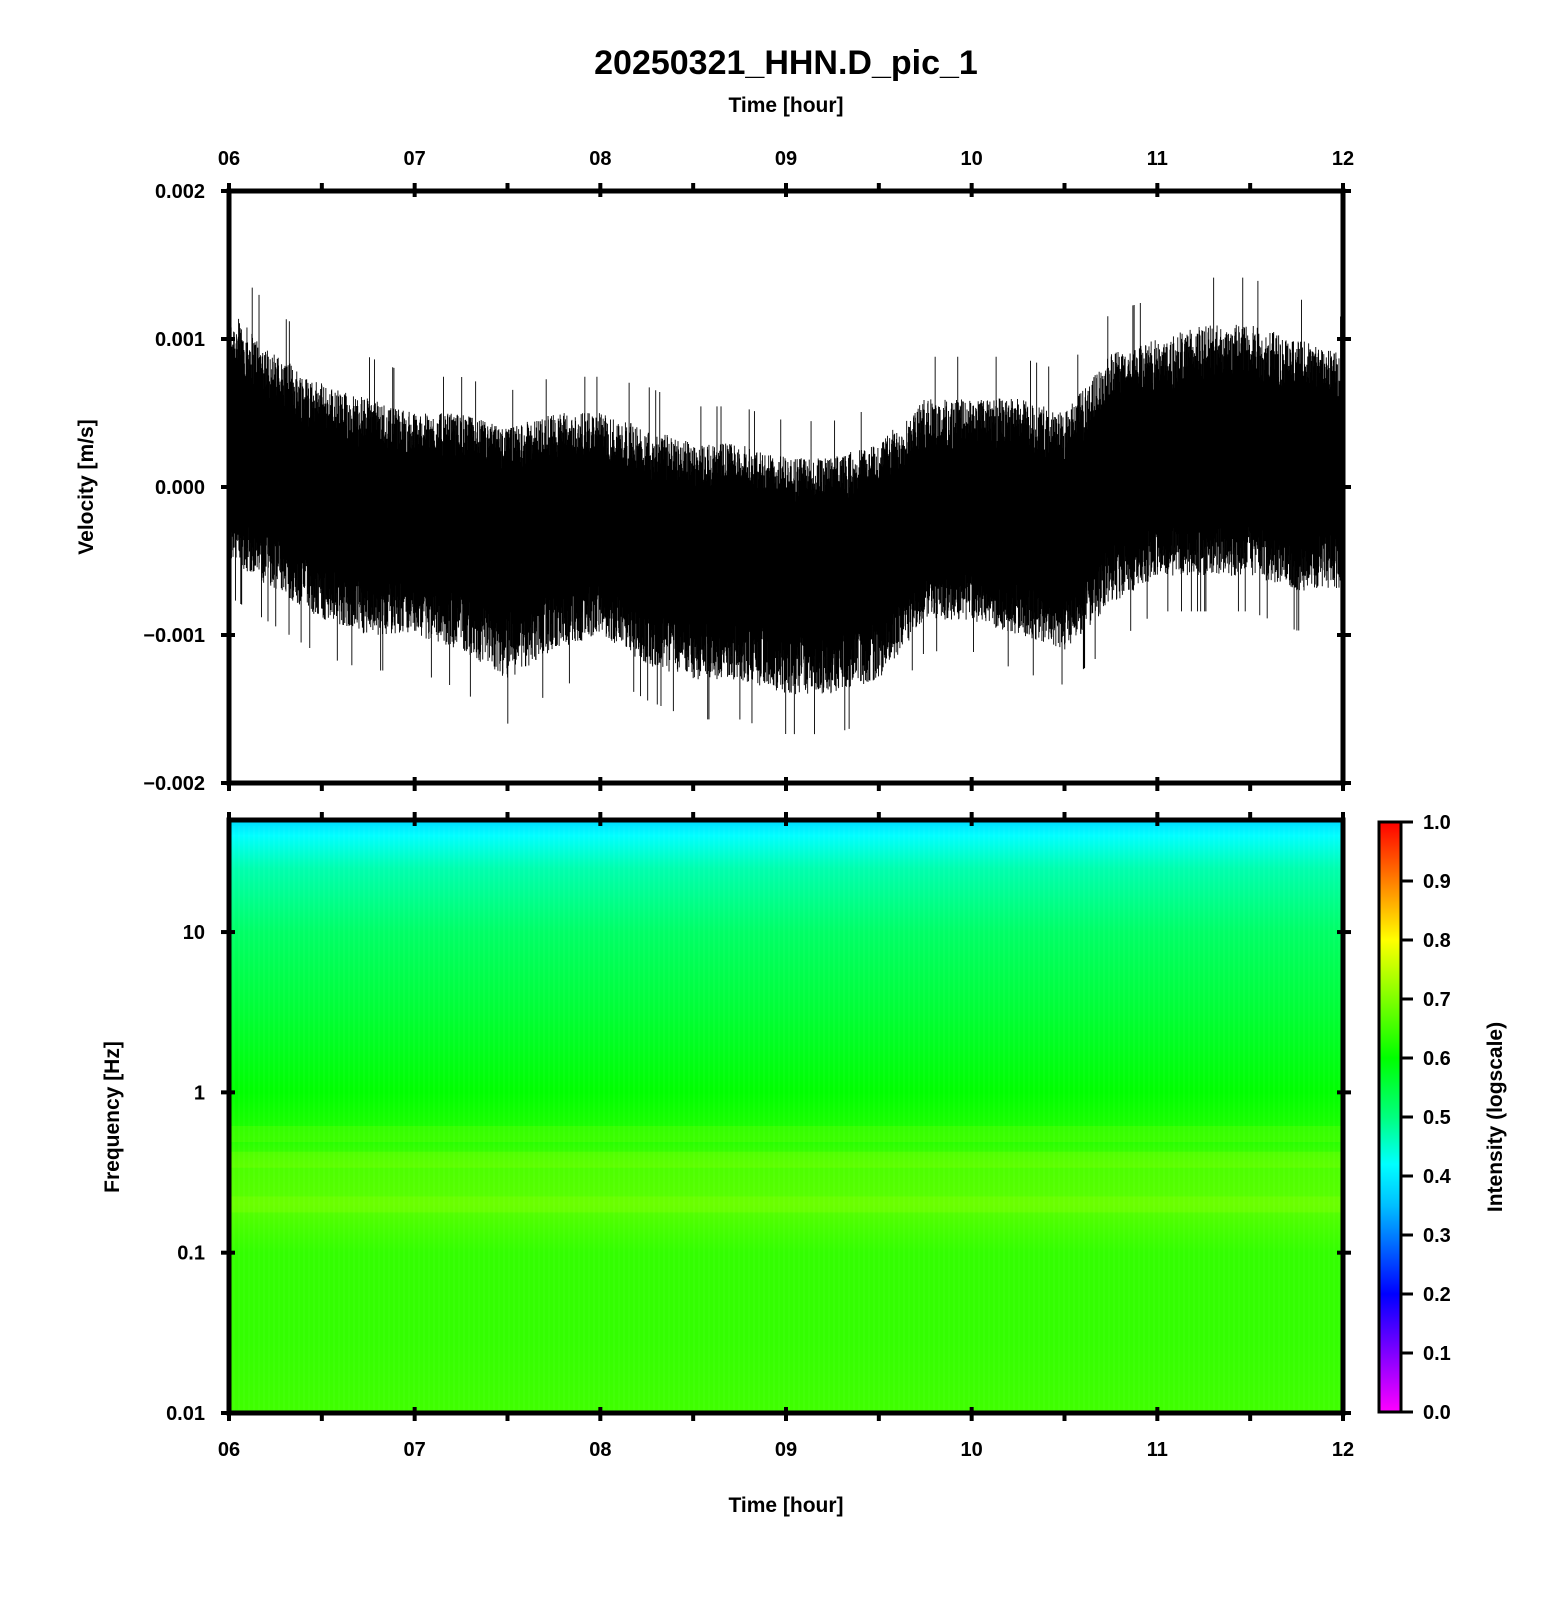 The height and width of the screenshot is (1600, 1556). I want to click on spectrogram-x-tick-label: 12, so click(1343, 1450).